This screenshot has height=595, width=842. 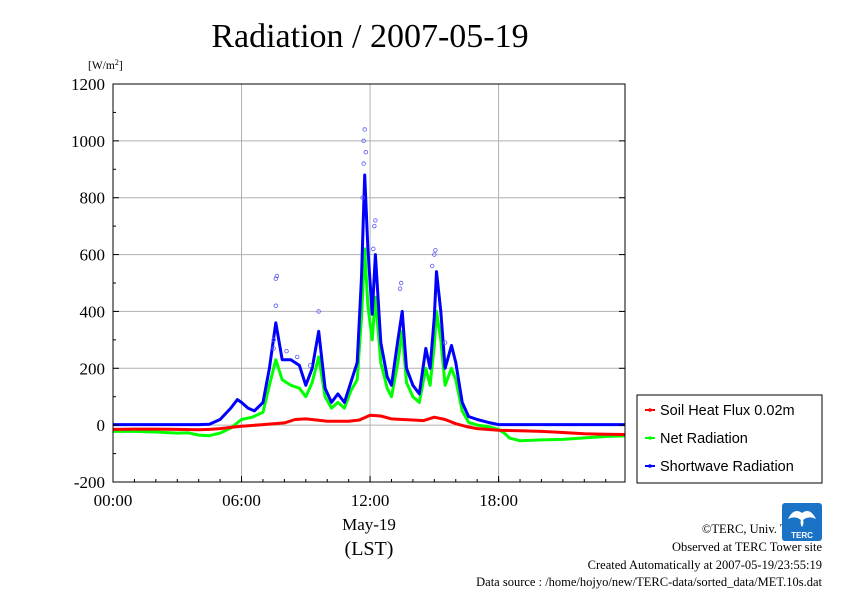 I want to click on y-axis-unit: [W/m2], so click(x=105, y=65).